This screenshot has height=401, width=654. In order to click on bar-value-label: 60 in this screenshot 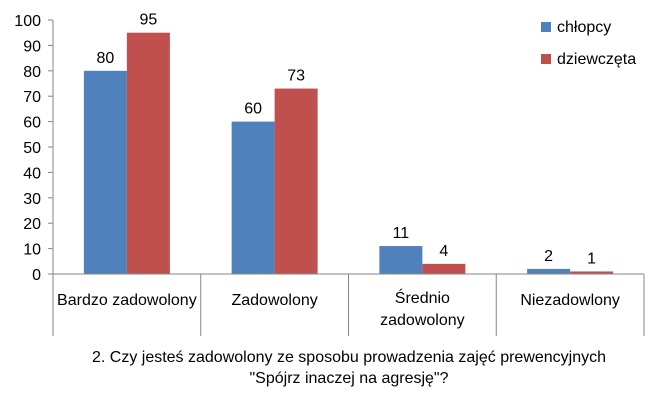, I will do `click(253, 109)`.